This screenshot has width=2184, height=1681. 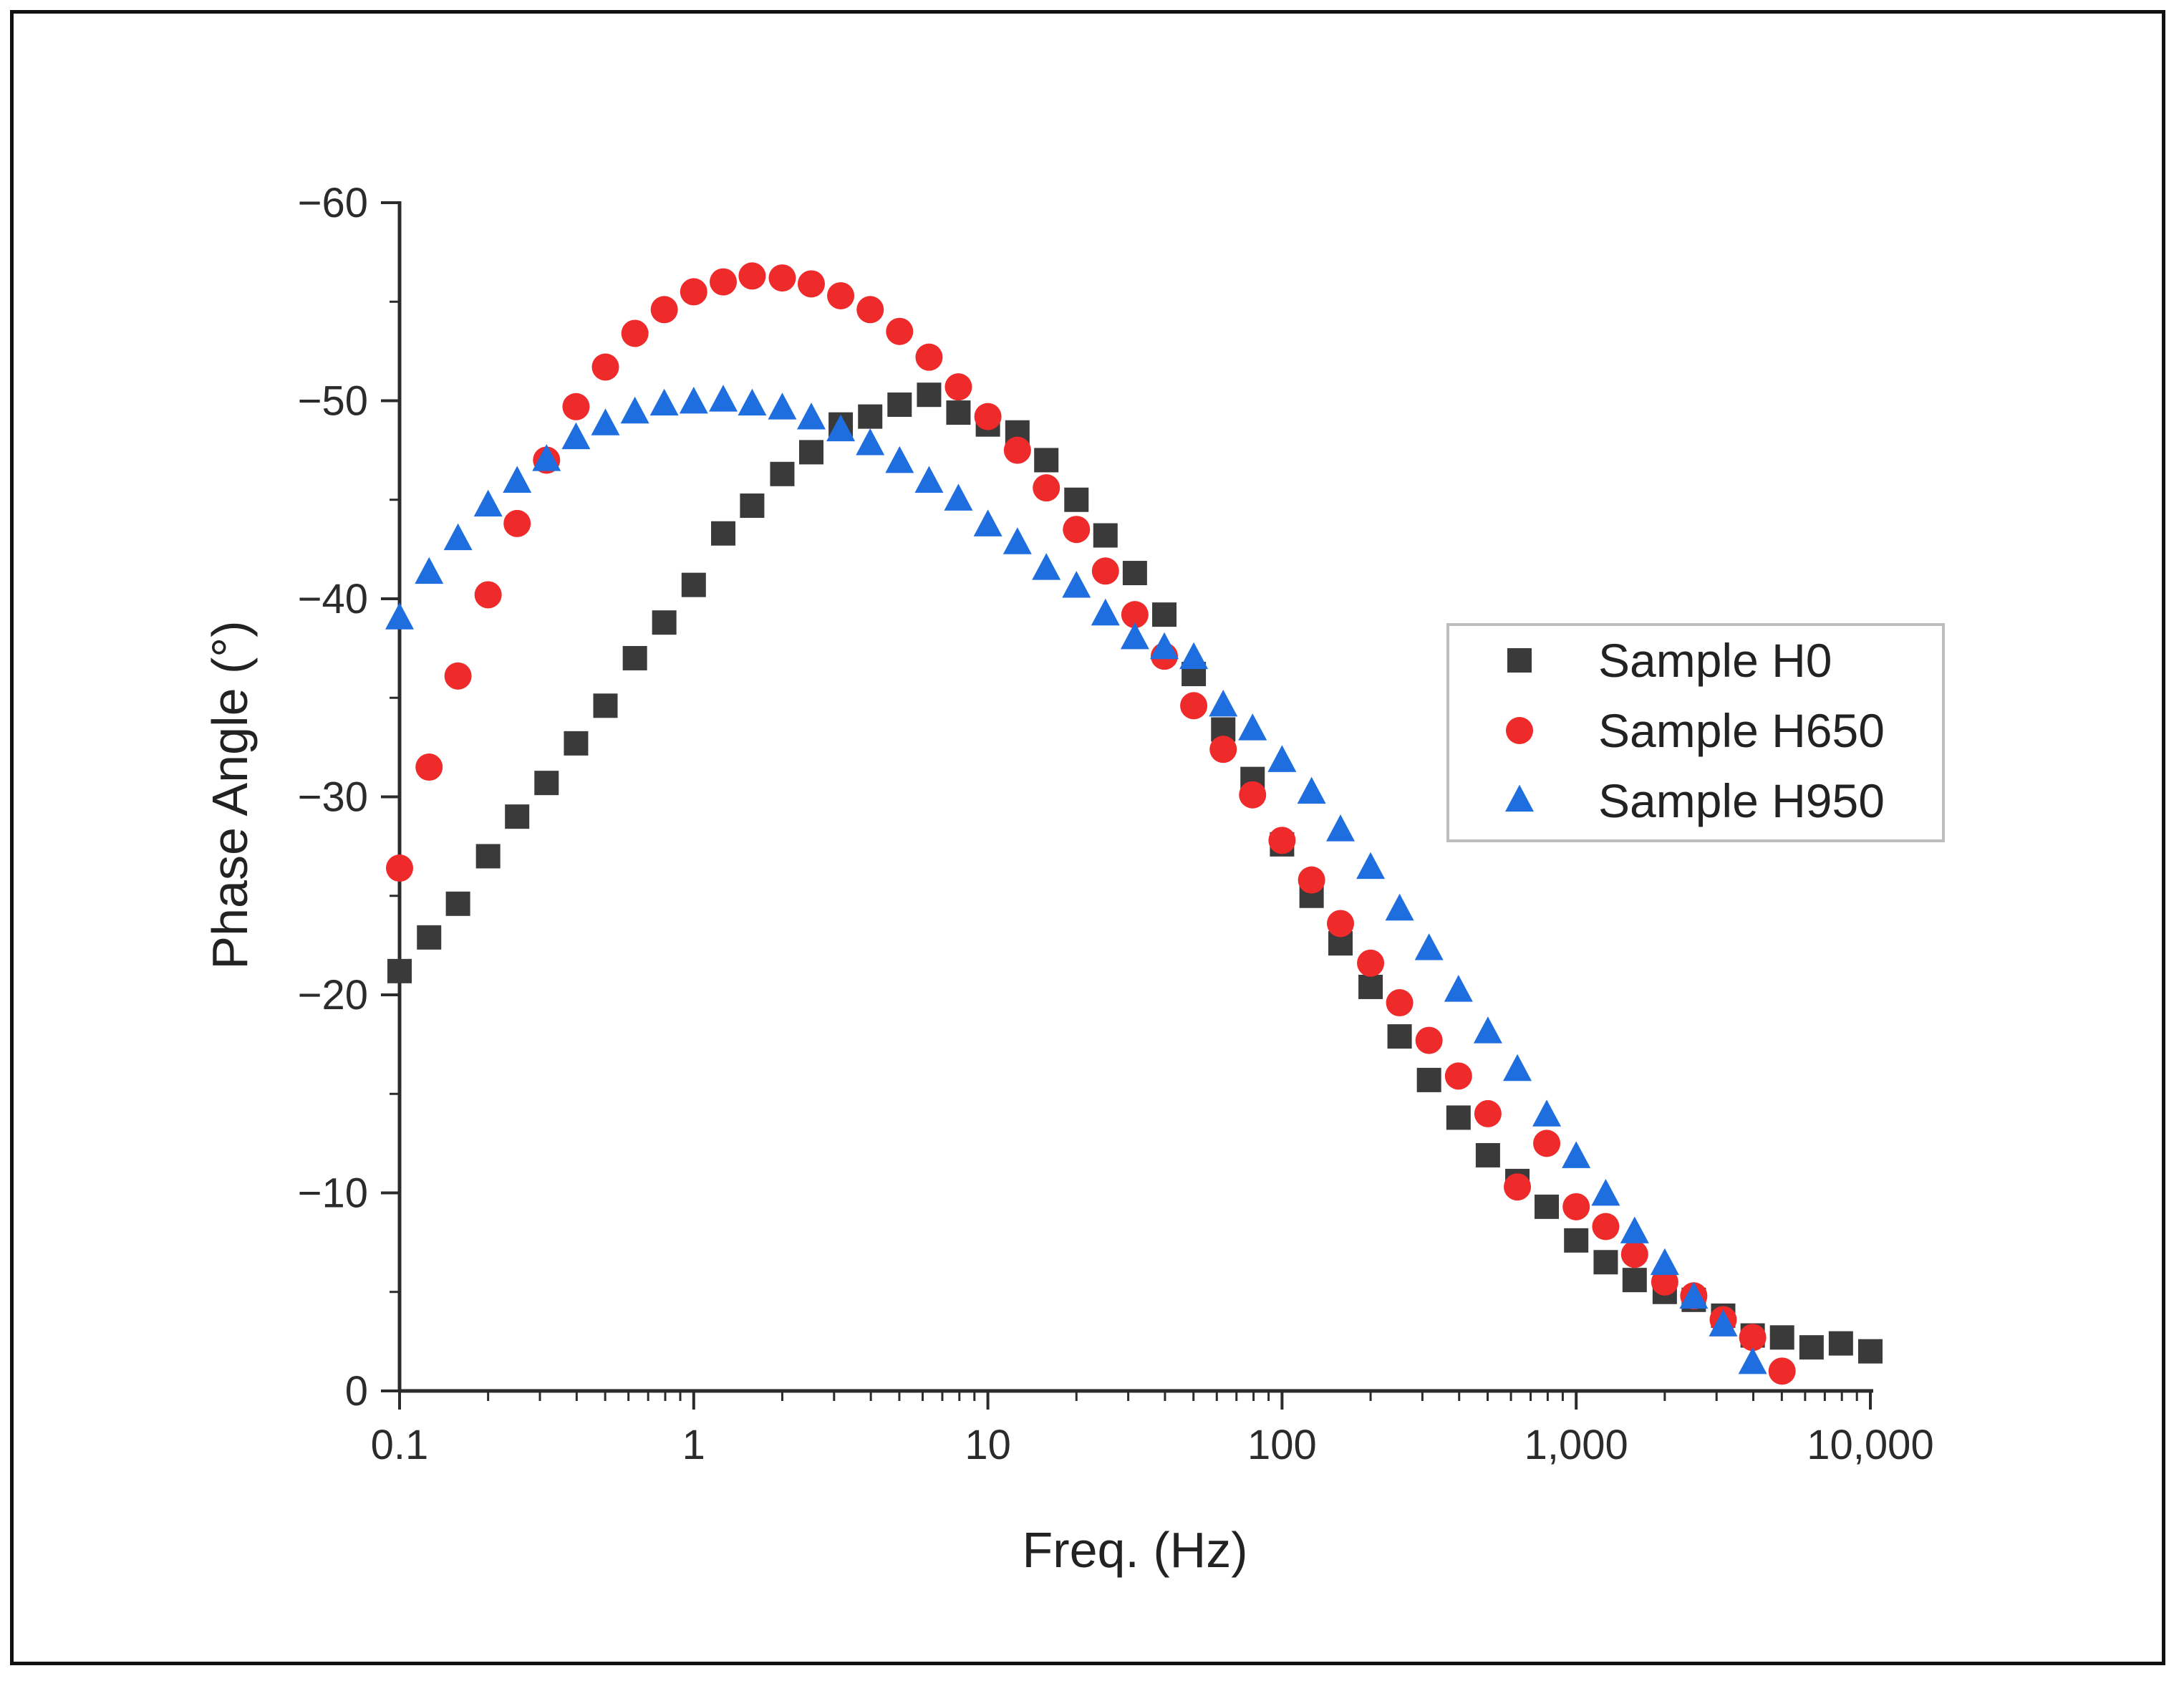 What do you see at coordinates (333, 797) in the screenshot?
I see `y-tick-label: −30` at bounding box center [333, 797].